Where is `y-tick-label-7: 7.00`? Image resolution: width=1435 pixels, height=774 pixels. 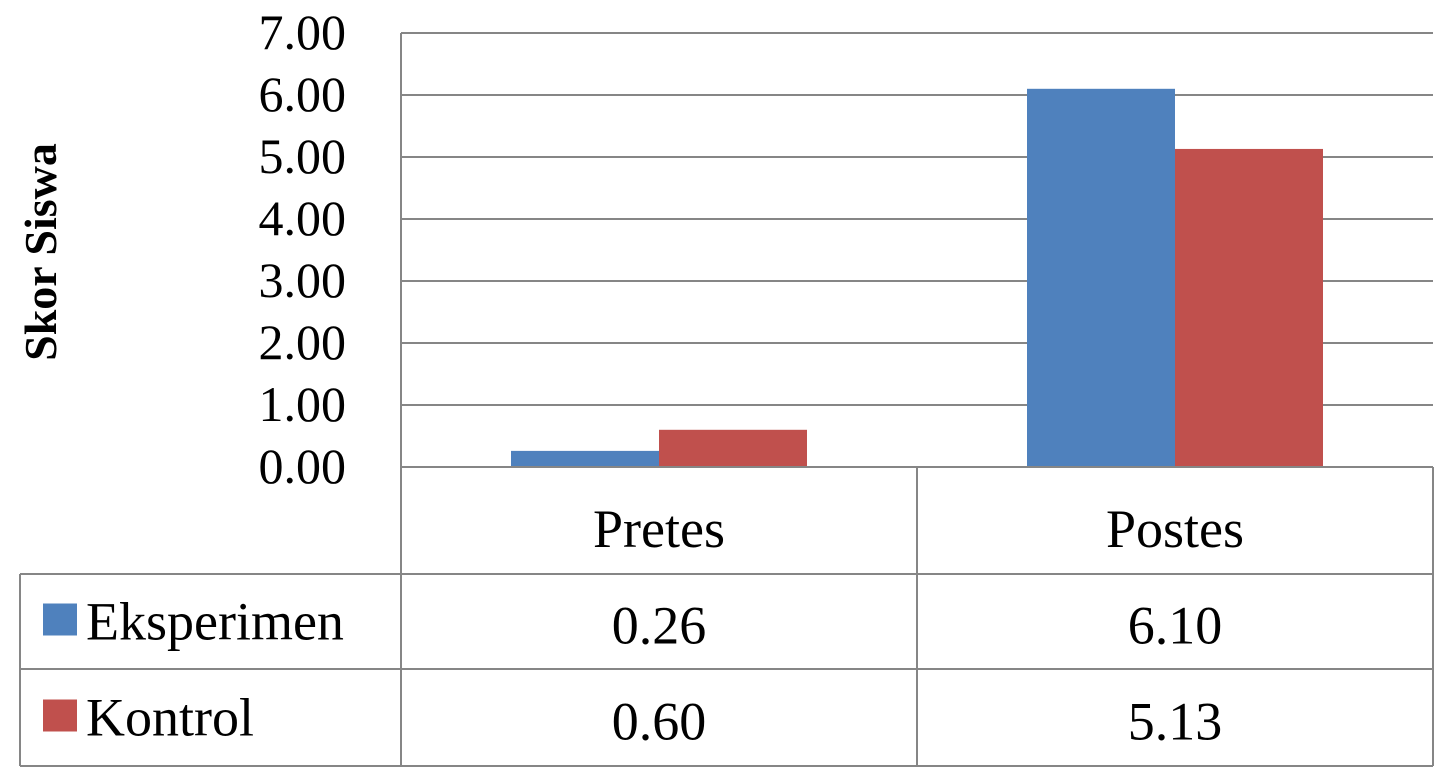 y-tick-label-7: 7.00 is located at coordinates (303, 32).